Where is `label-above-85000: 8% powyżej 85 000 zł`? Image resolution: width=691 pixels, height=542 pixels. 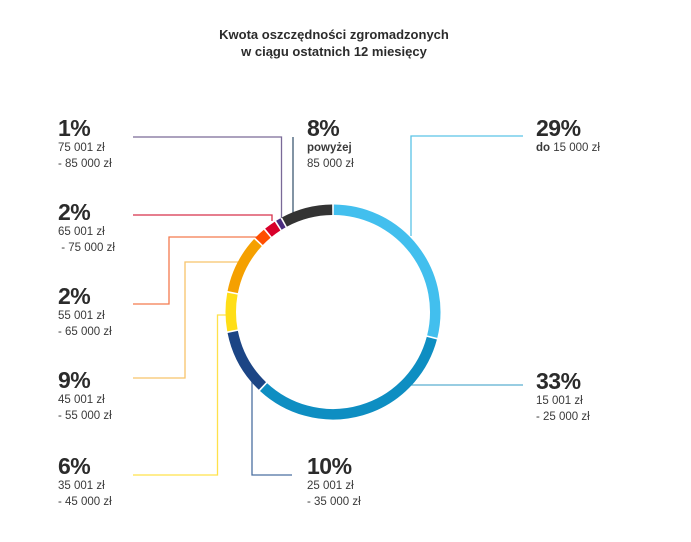 label-above-85000: 8% powyżej 85 000 zł is located at coordinates (330, 144).